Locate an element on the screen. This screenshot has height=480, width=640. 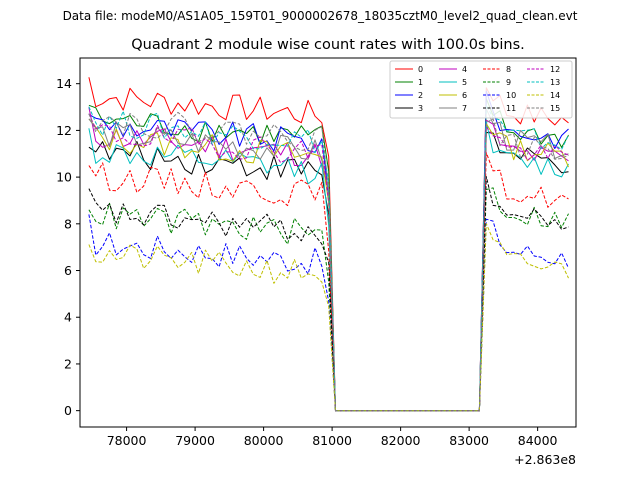
legend-label-15: 15 is located at coordinates (555, 108).